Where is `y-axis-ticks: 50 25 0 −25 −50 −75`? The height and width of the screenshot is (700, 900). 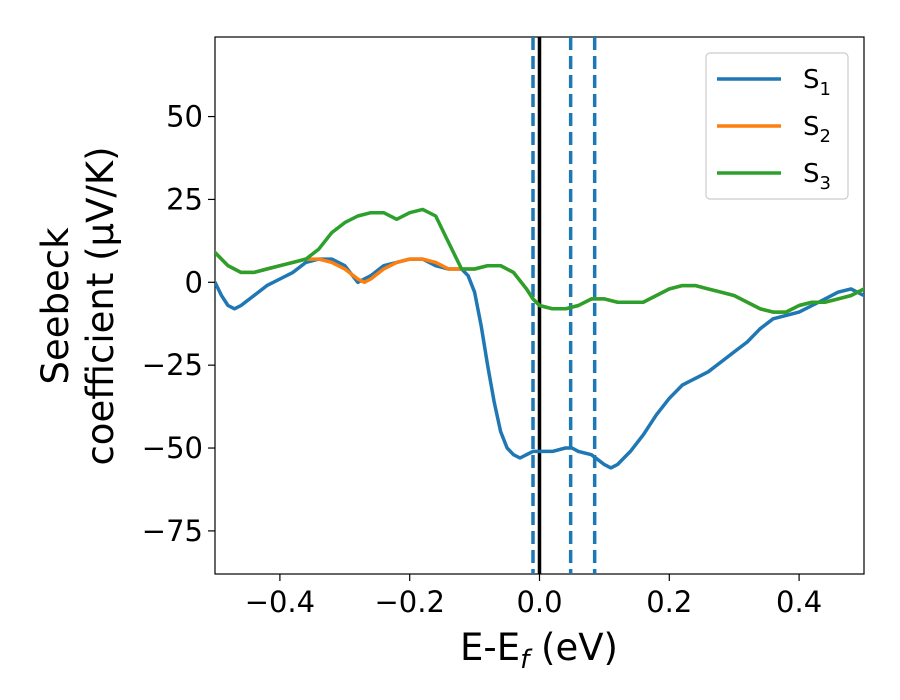
y-axis-ticks: 50 25 0 −25 −50 −75 is located at coordinates (178, 324).